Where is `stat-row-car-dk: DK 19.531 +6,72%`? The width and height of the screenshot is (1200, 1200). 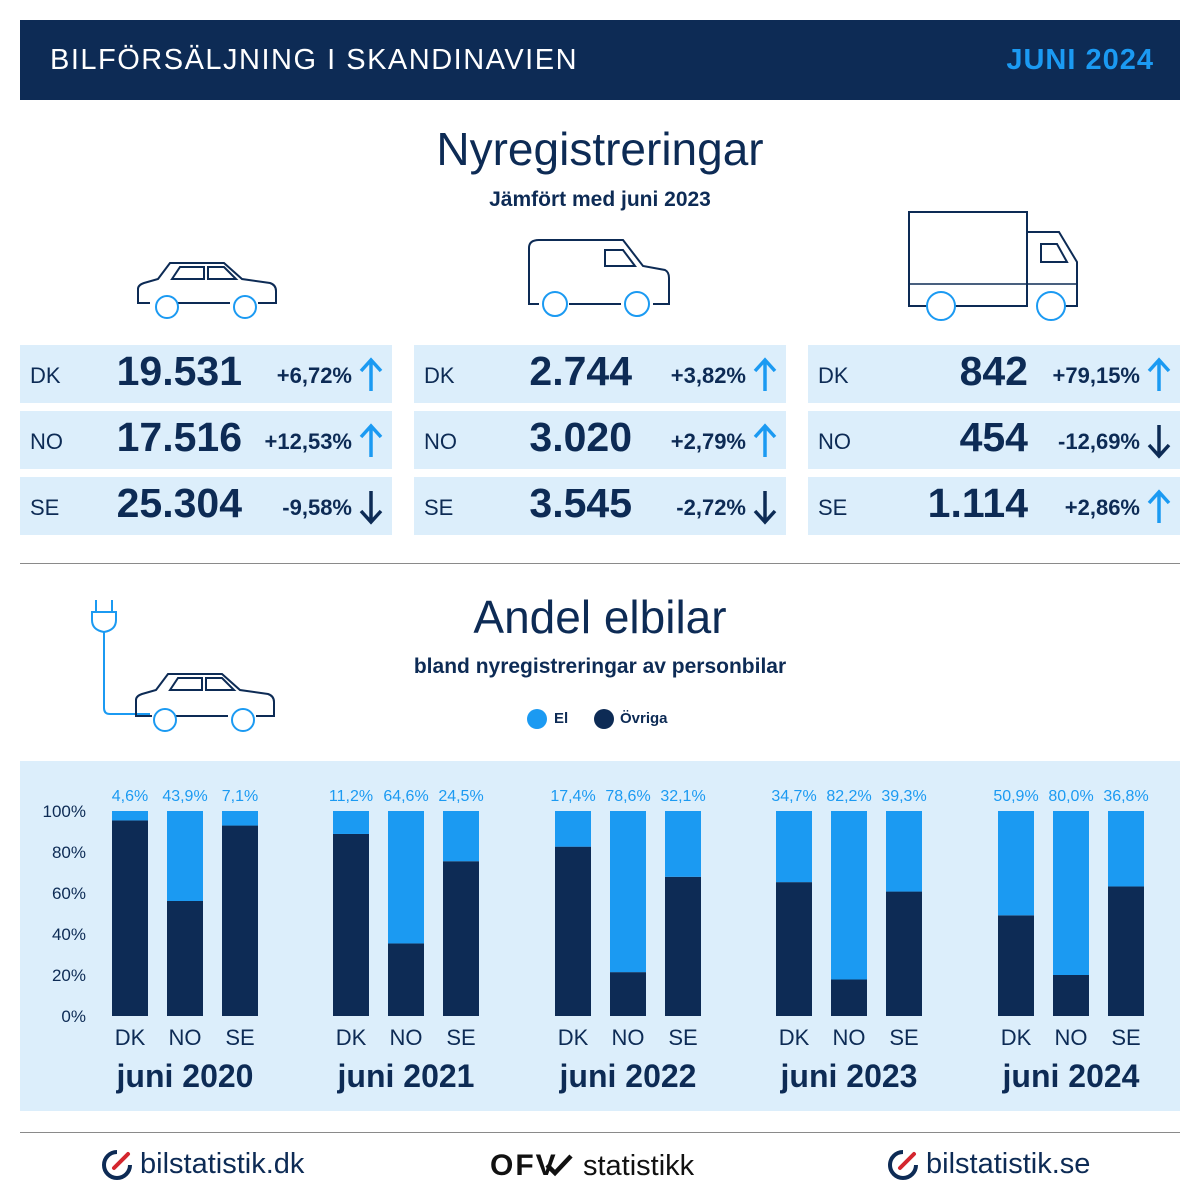 stat-row-car-dk: DK 19.531 +6,72% is located at coordinates (206, 374).